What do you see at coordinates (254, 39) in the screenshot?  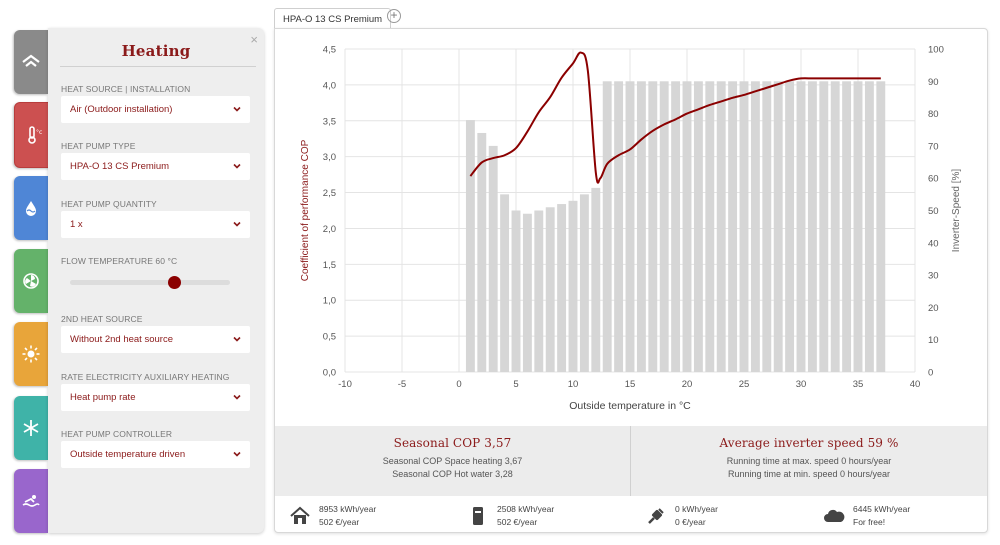 I see `close-icon: ×` at bounding box center [254, 39].